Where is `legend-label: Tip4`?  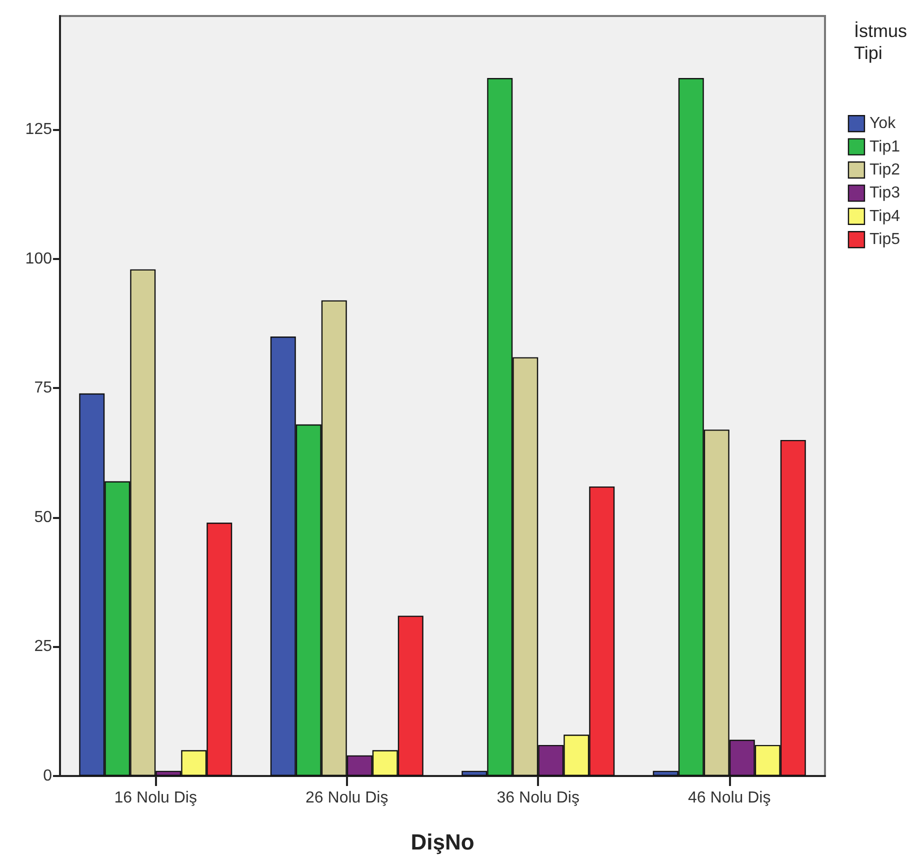
legend-label: Tip4 is located at coordinates (884, 216).